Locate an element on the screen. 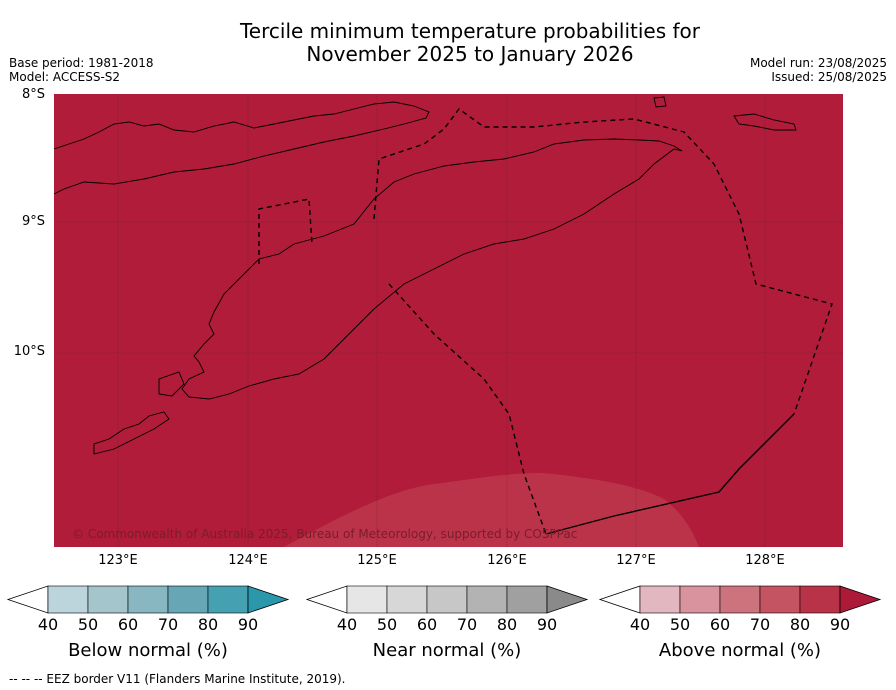  lat-label-10s: 10°S is located at coordinates (29, 351).